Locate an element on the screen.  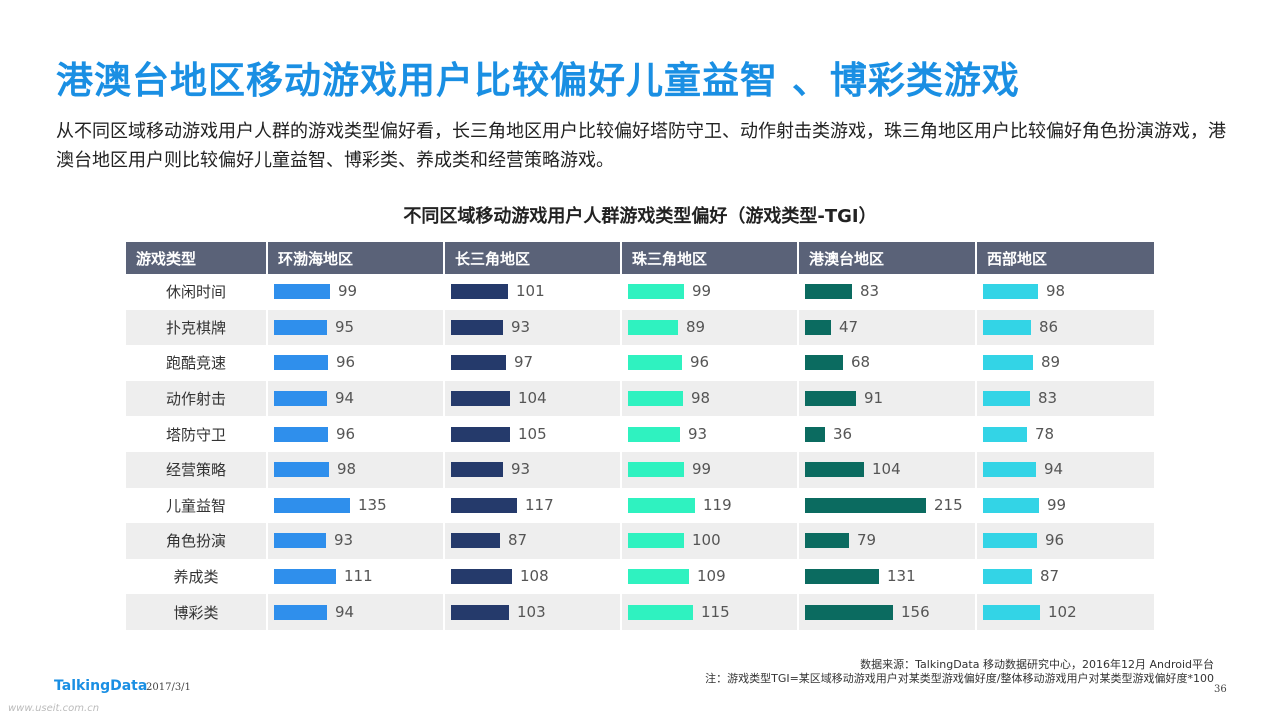
value-cell: 215 is located at coordinates (886, 505).